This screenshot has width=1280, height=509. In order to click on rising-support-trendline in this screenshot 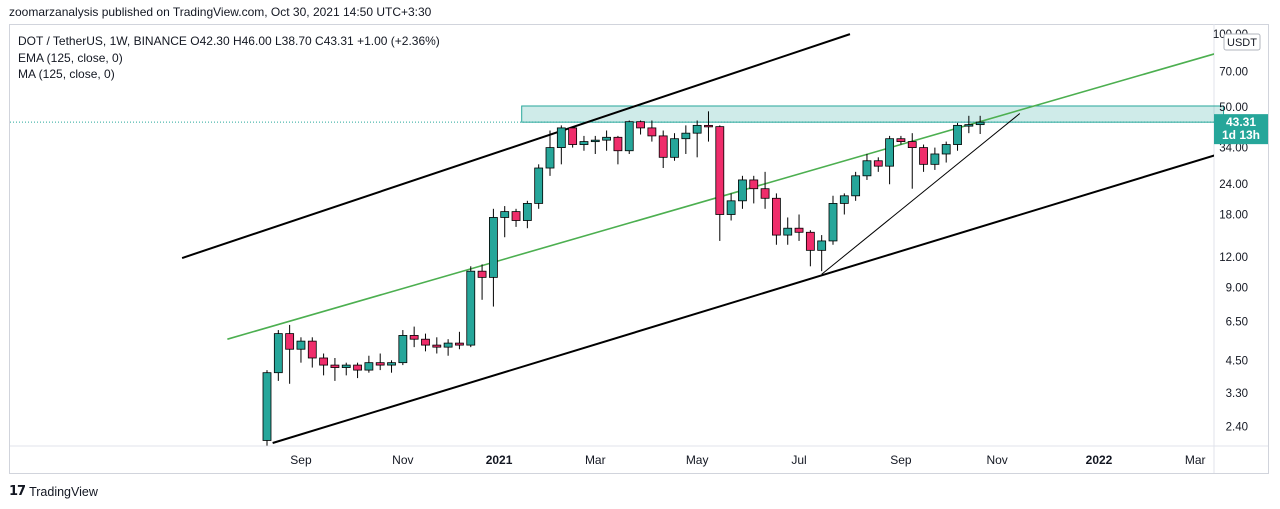, I will do `click(921, 194)`.